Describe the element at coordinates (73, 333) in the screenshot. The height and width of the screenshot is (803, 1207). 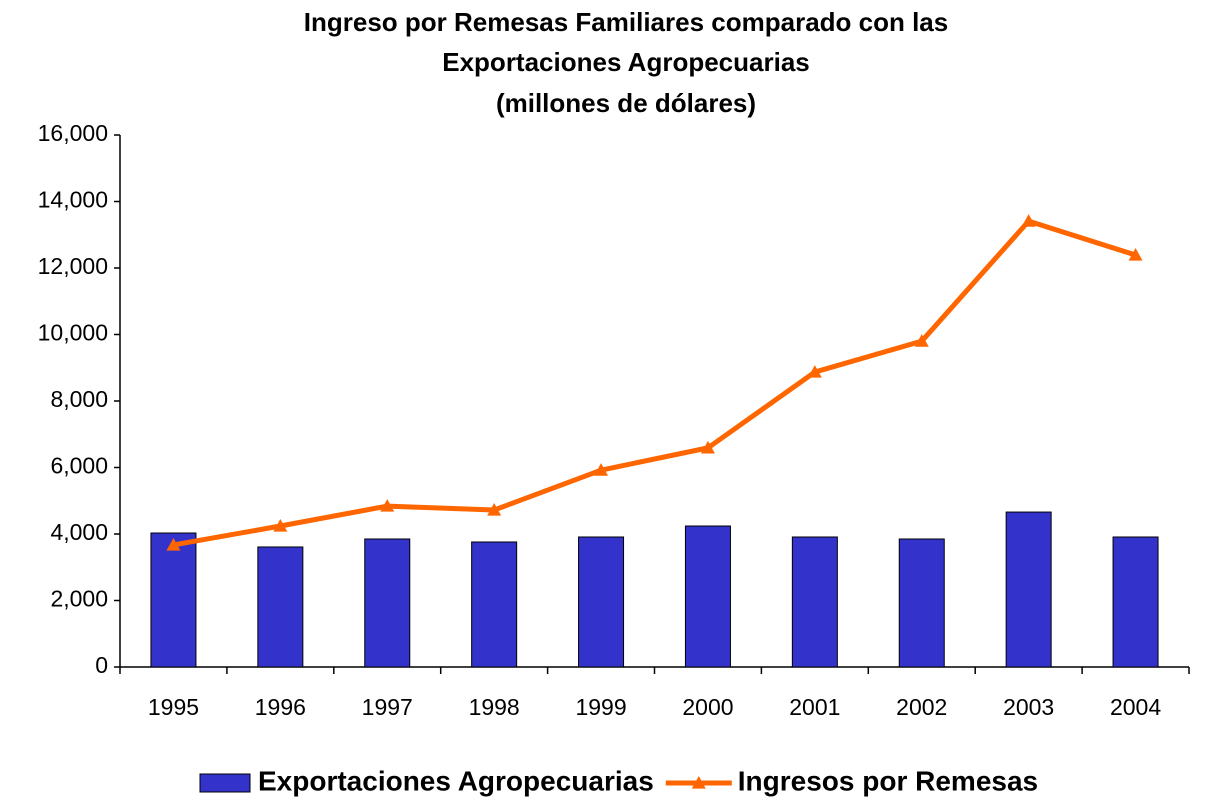
I see `y-tick-label: 10,000` at that location.